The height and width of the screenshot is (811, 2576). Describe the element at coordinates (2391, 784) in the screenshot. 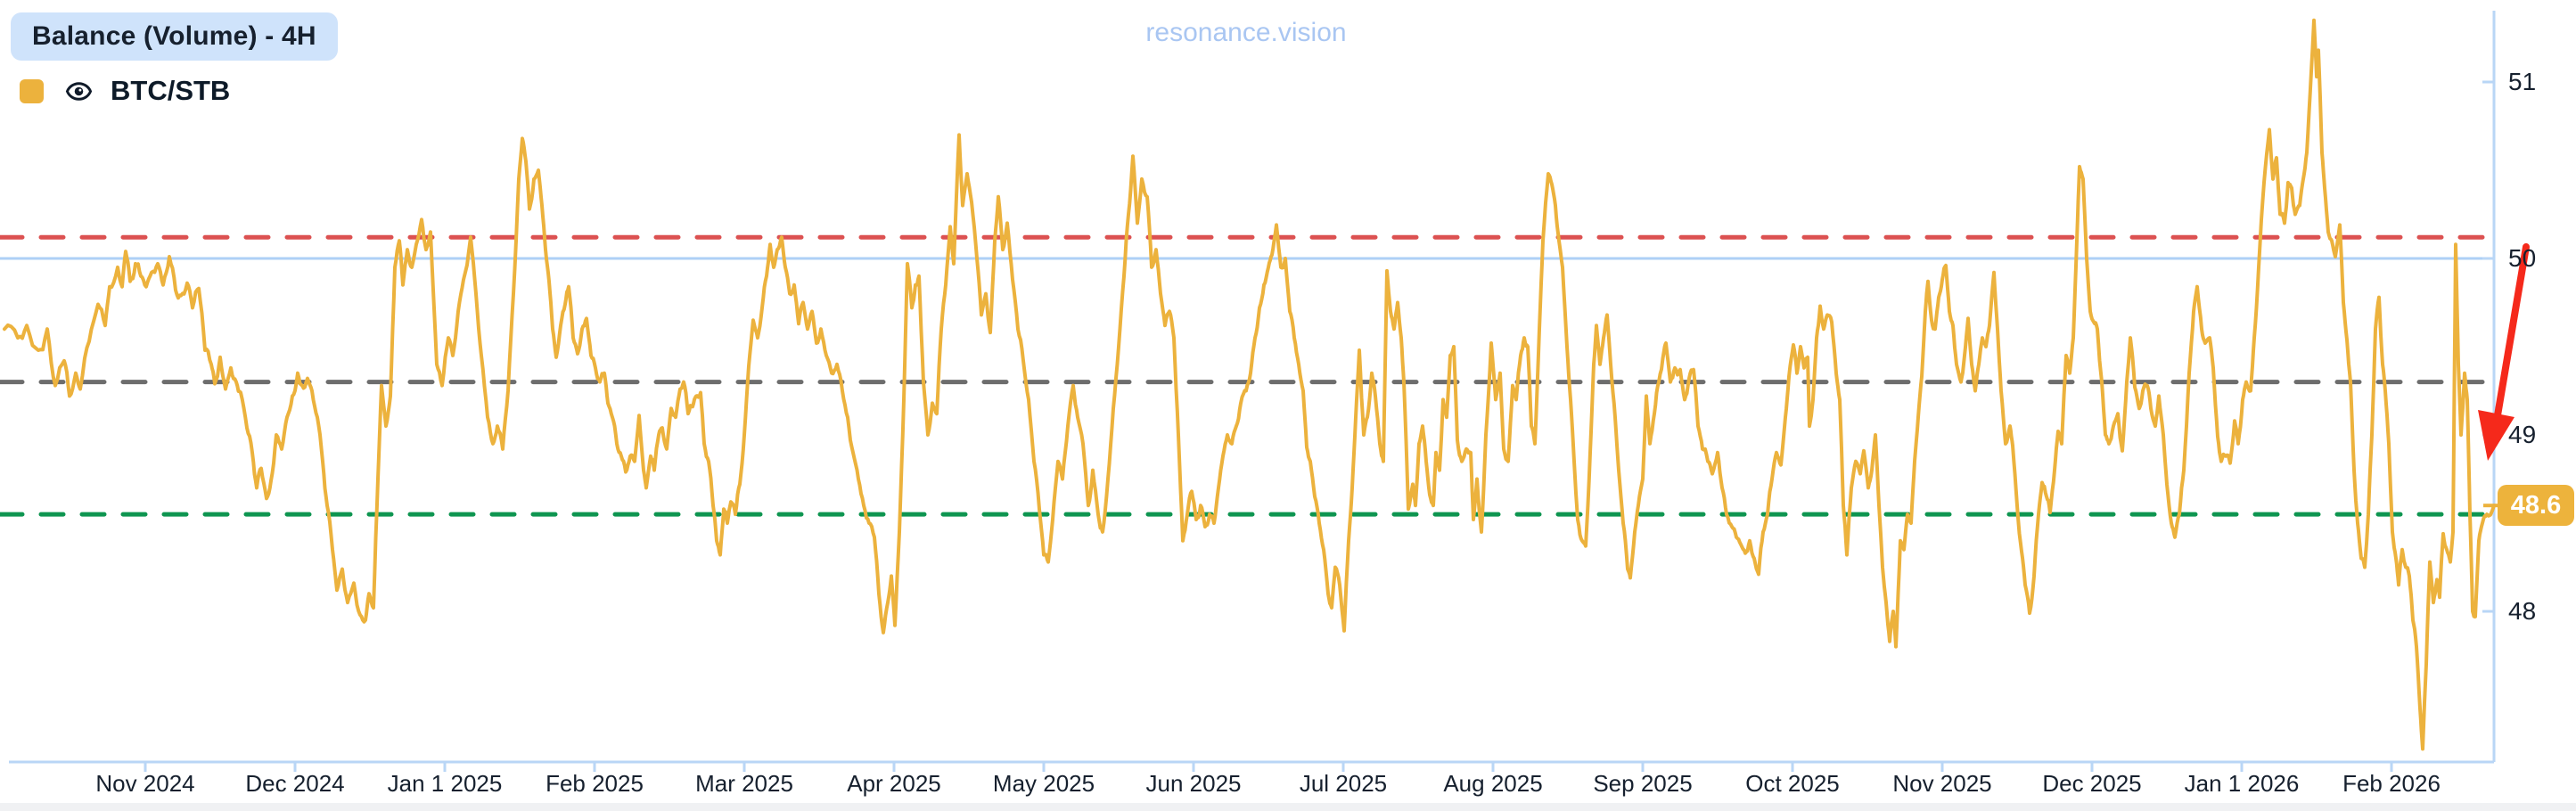

I see `x-axis-label: Feb 2026` at that location.